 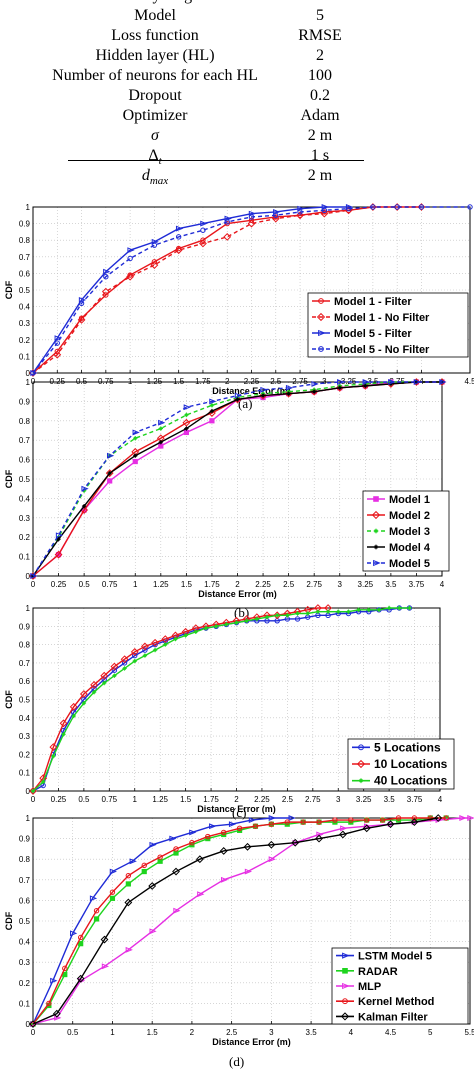 I want to click on legend-label: Model 1, so click(x=409, y=500).